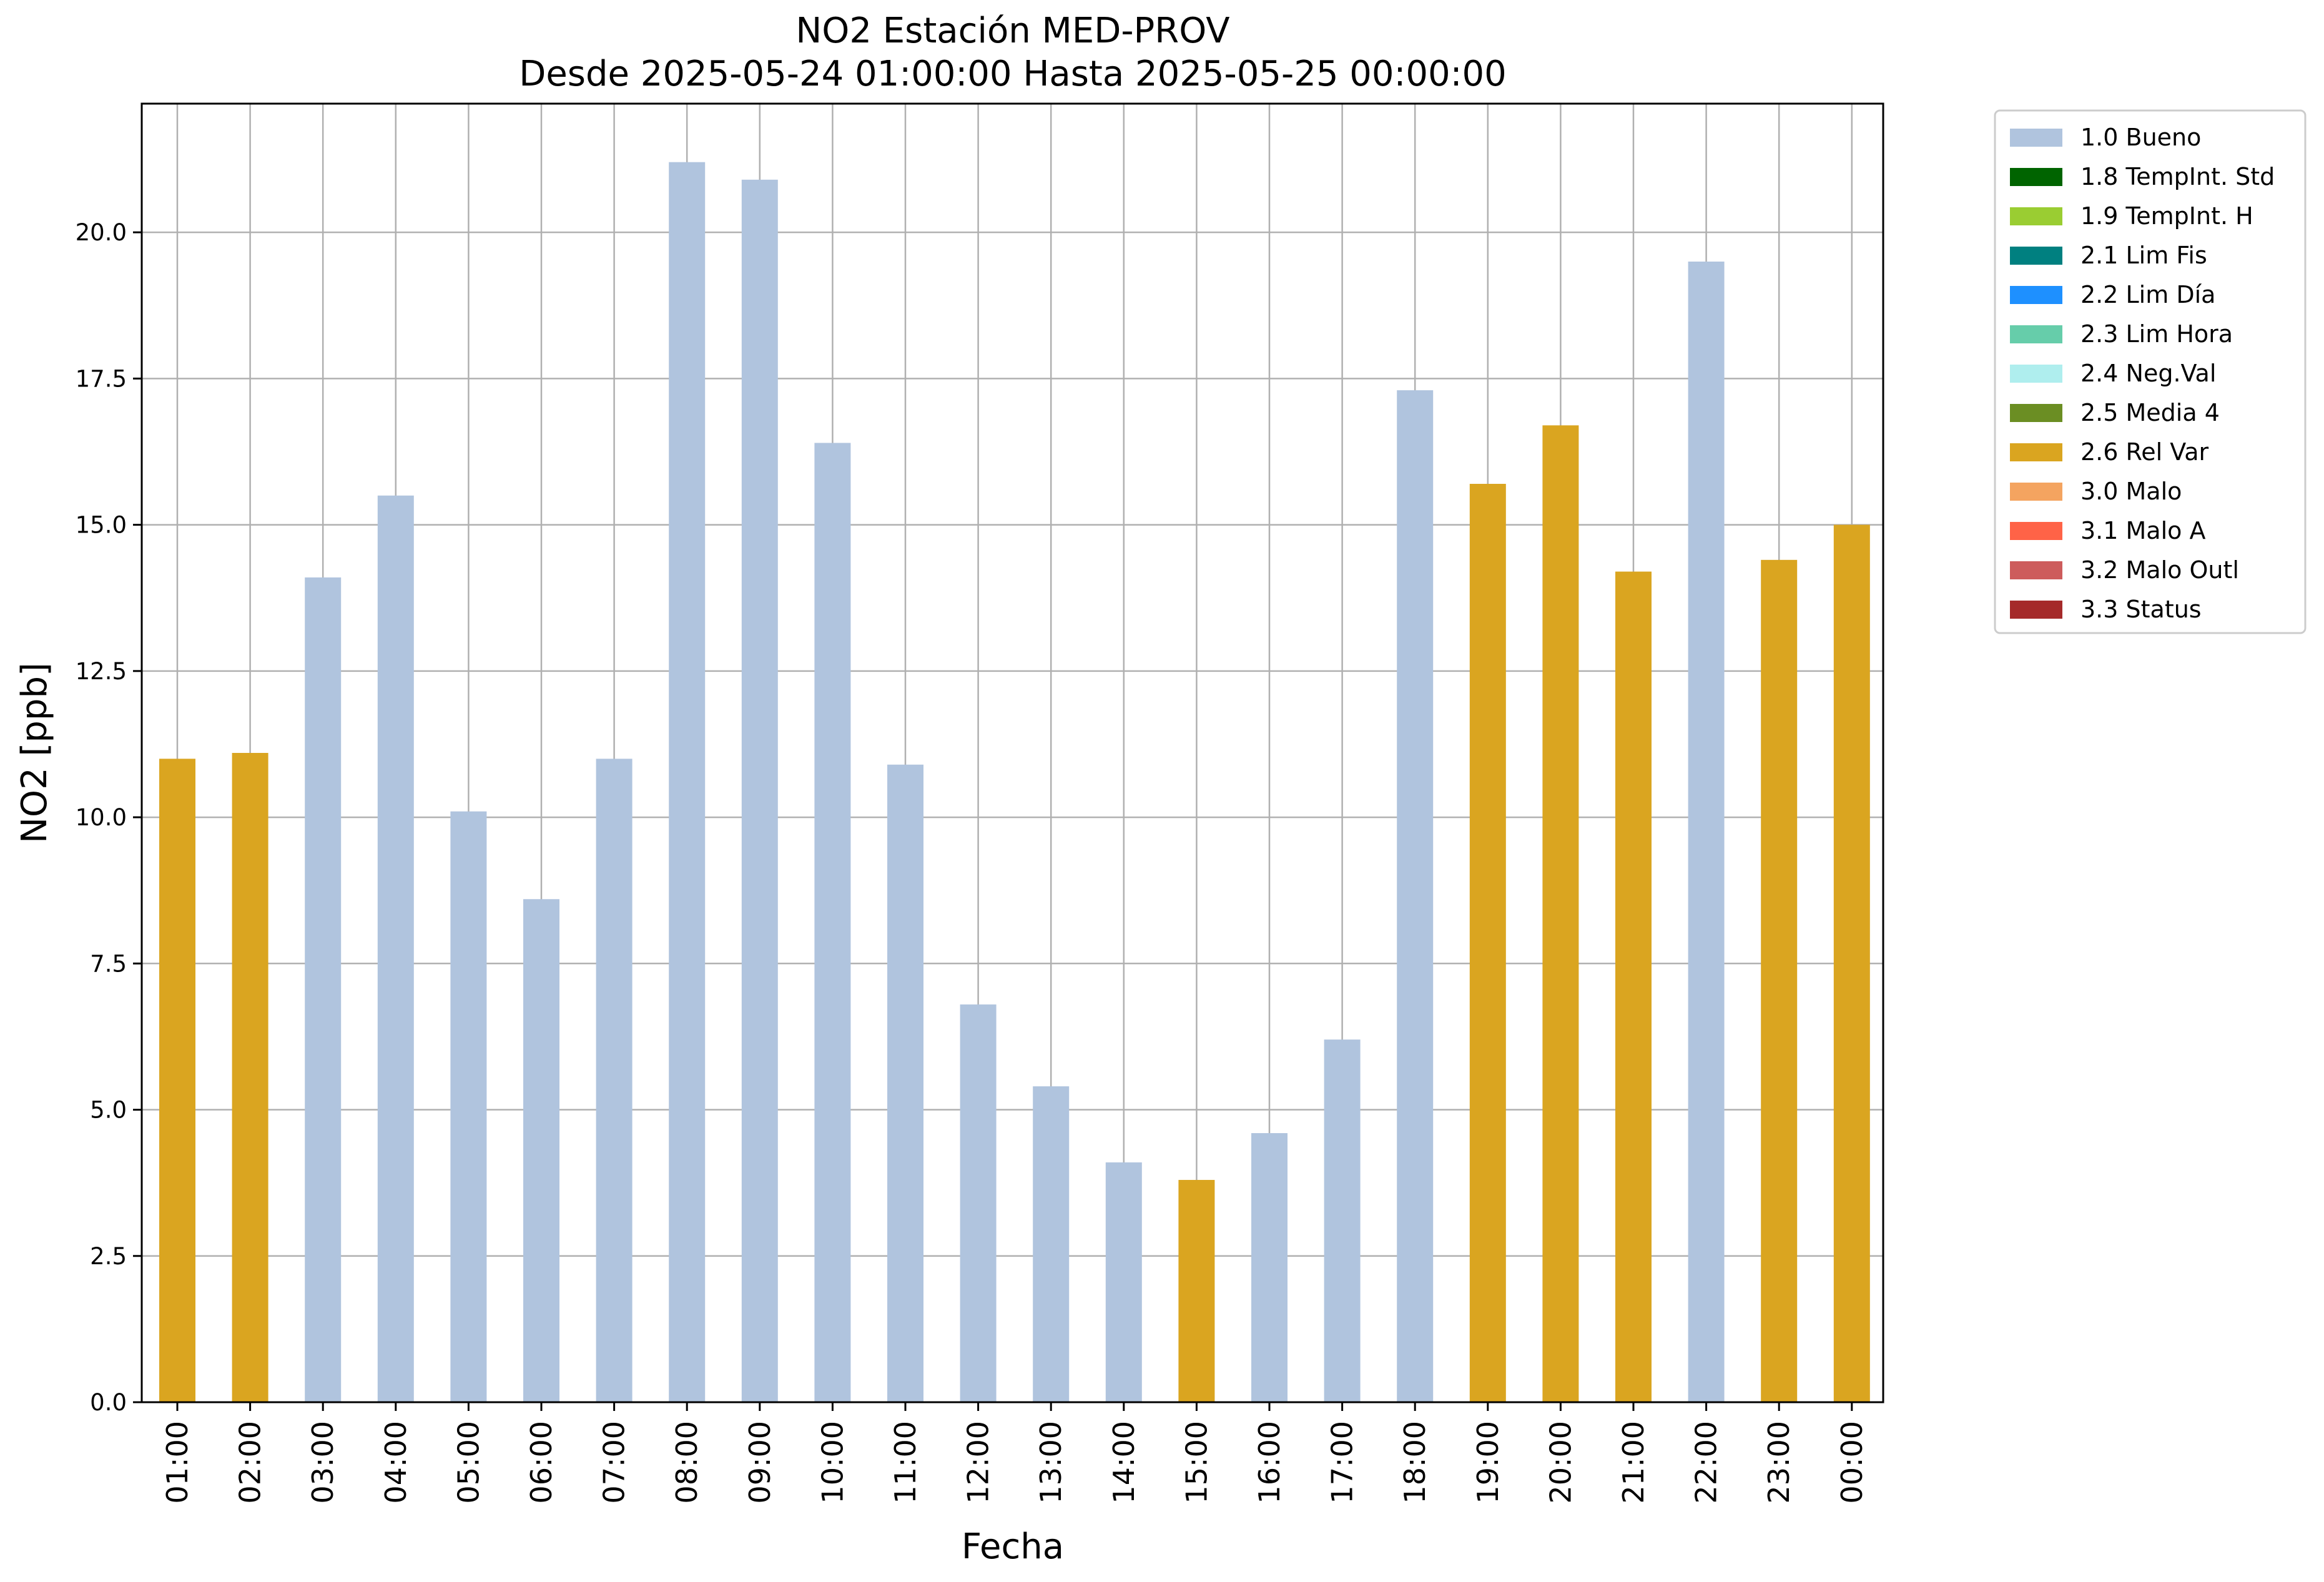 Image resolution: width=2324 pixels, height=1582 pixels. Describe the element at coordinates (760, 1462) in the screenshot. I see `x-tick-label: 09:00` at that location.